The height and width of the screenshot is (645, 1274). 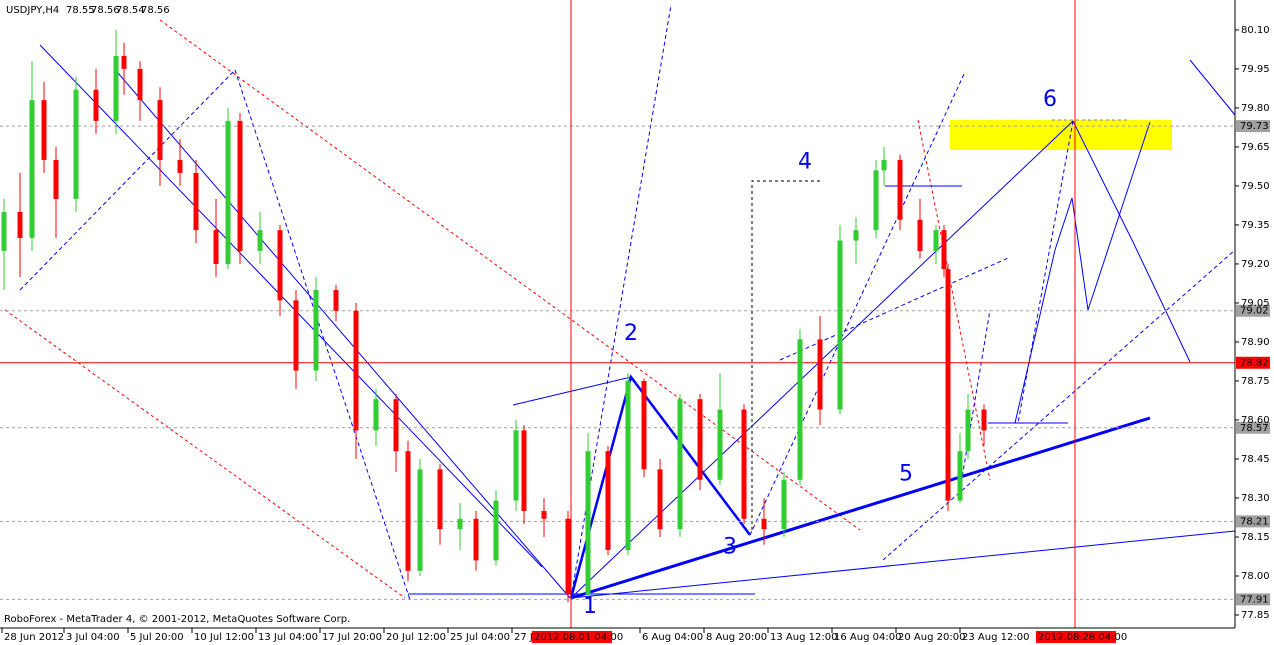 I want to click on wave-base, so click(x=860, y=508).